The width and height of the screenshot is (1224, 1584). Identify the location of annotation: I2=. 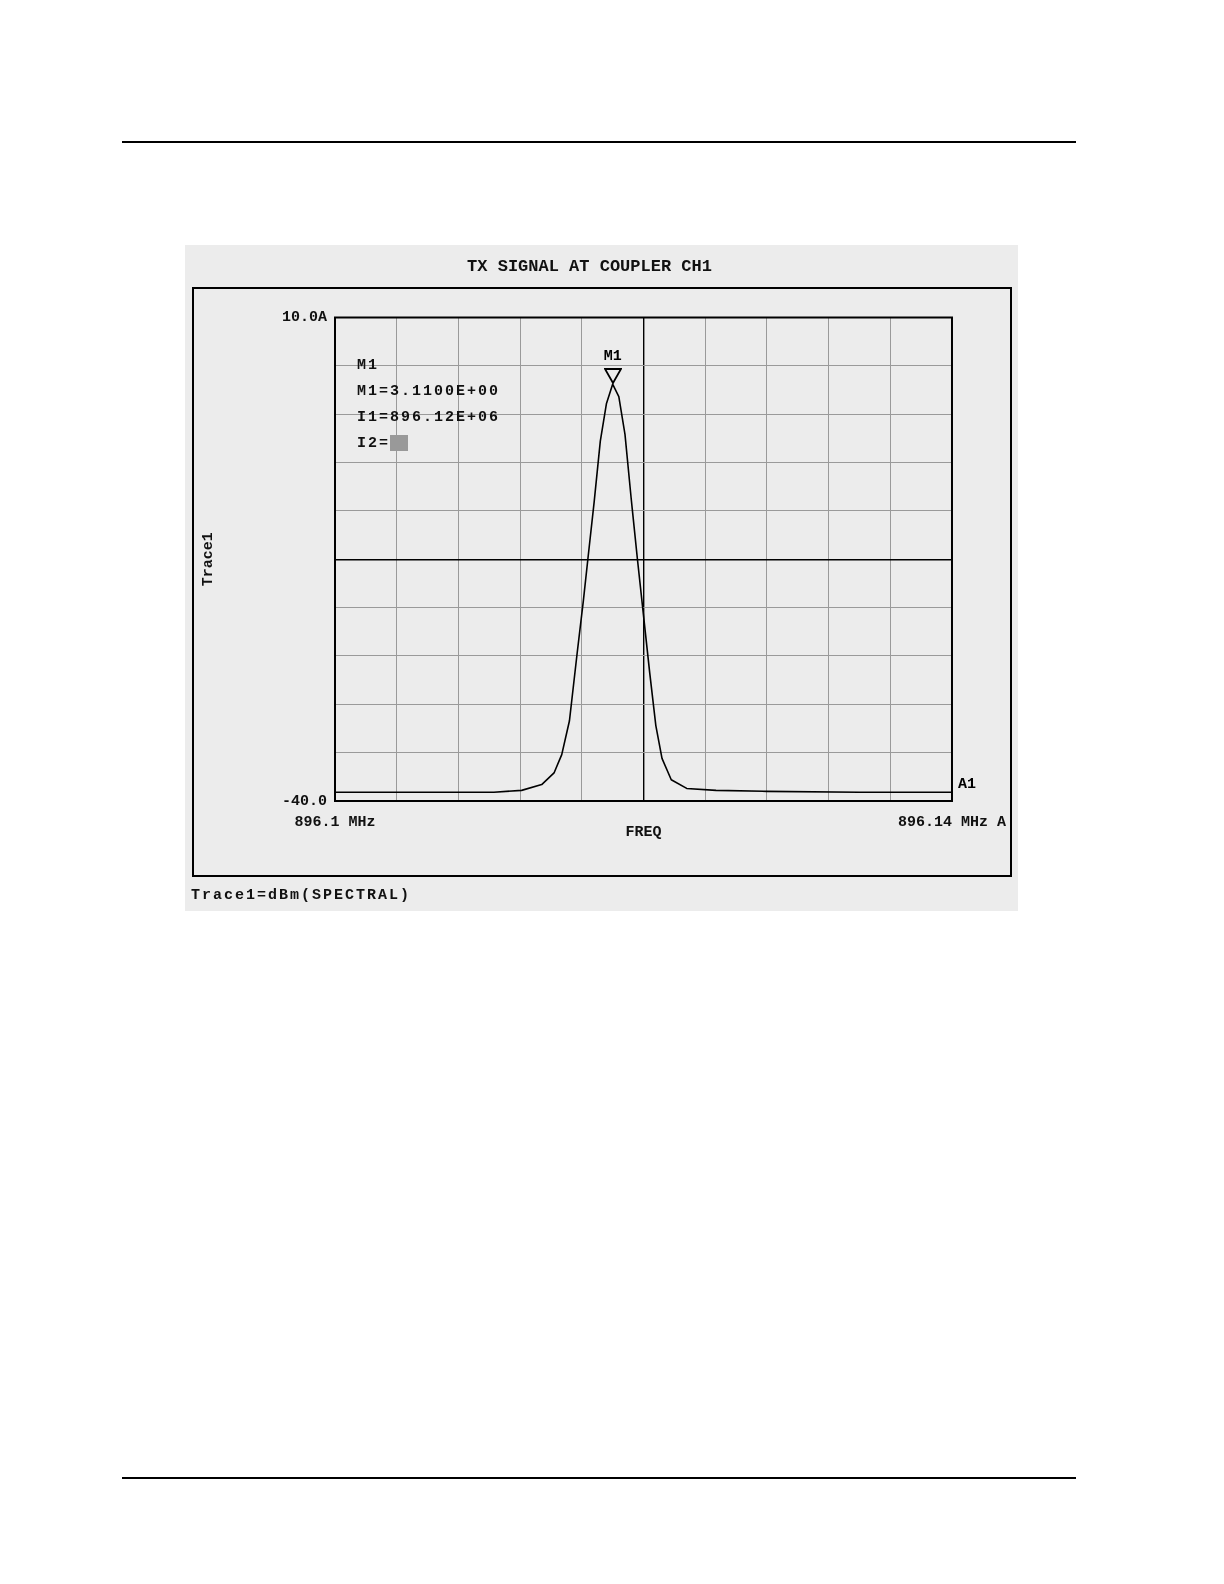
(374, 444).